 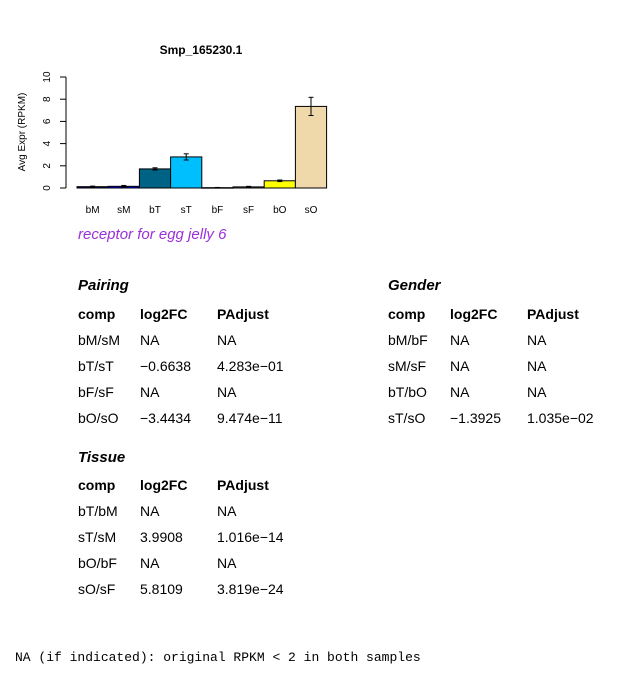 I want to click on table-cell: 3.819e−24, so click(x=250, y=589).